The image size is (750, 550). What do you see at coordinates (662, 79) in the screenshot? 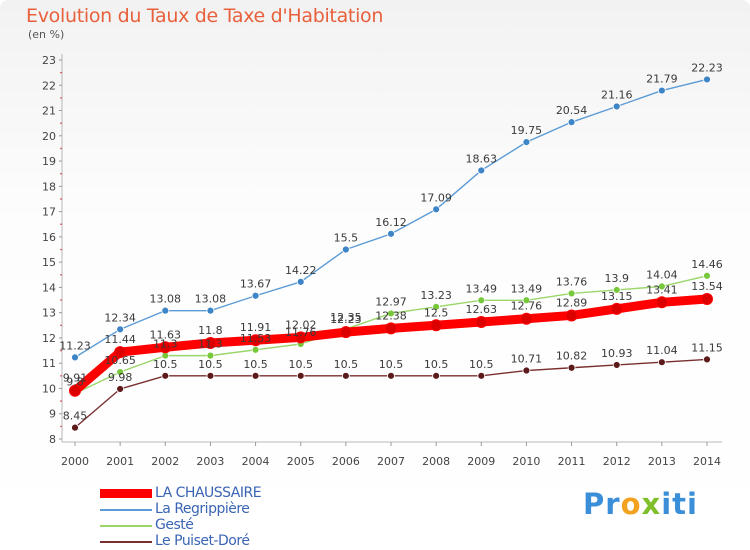
I see `data-label-la-regrippiere: 21.79` at bounding box center [662, 79].